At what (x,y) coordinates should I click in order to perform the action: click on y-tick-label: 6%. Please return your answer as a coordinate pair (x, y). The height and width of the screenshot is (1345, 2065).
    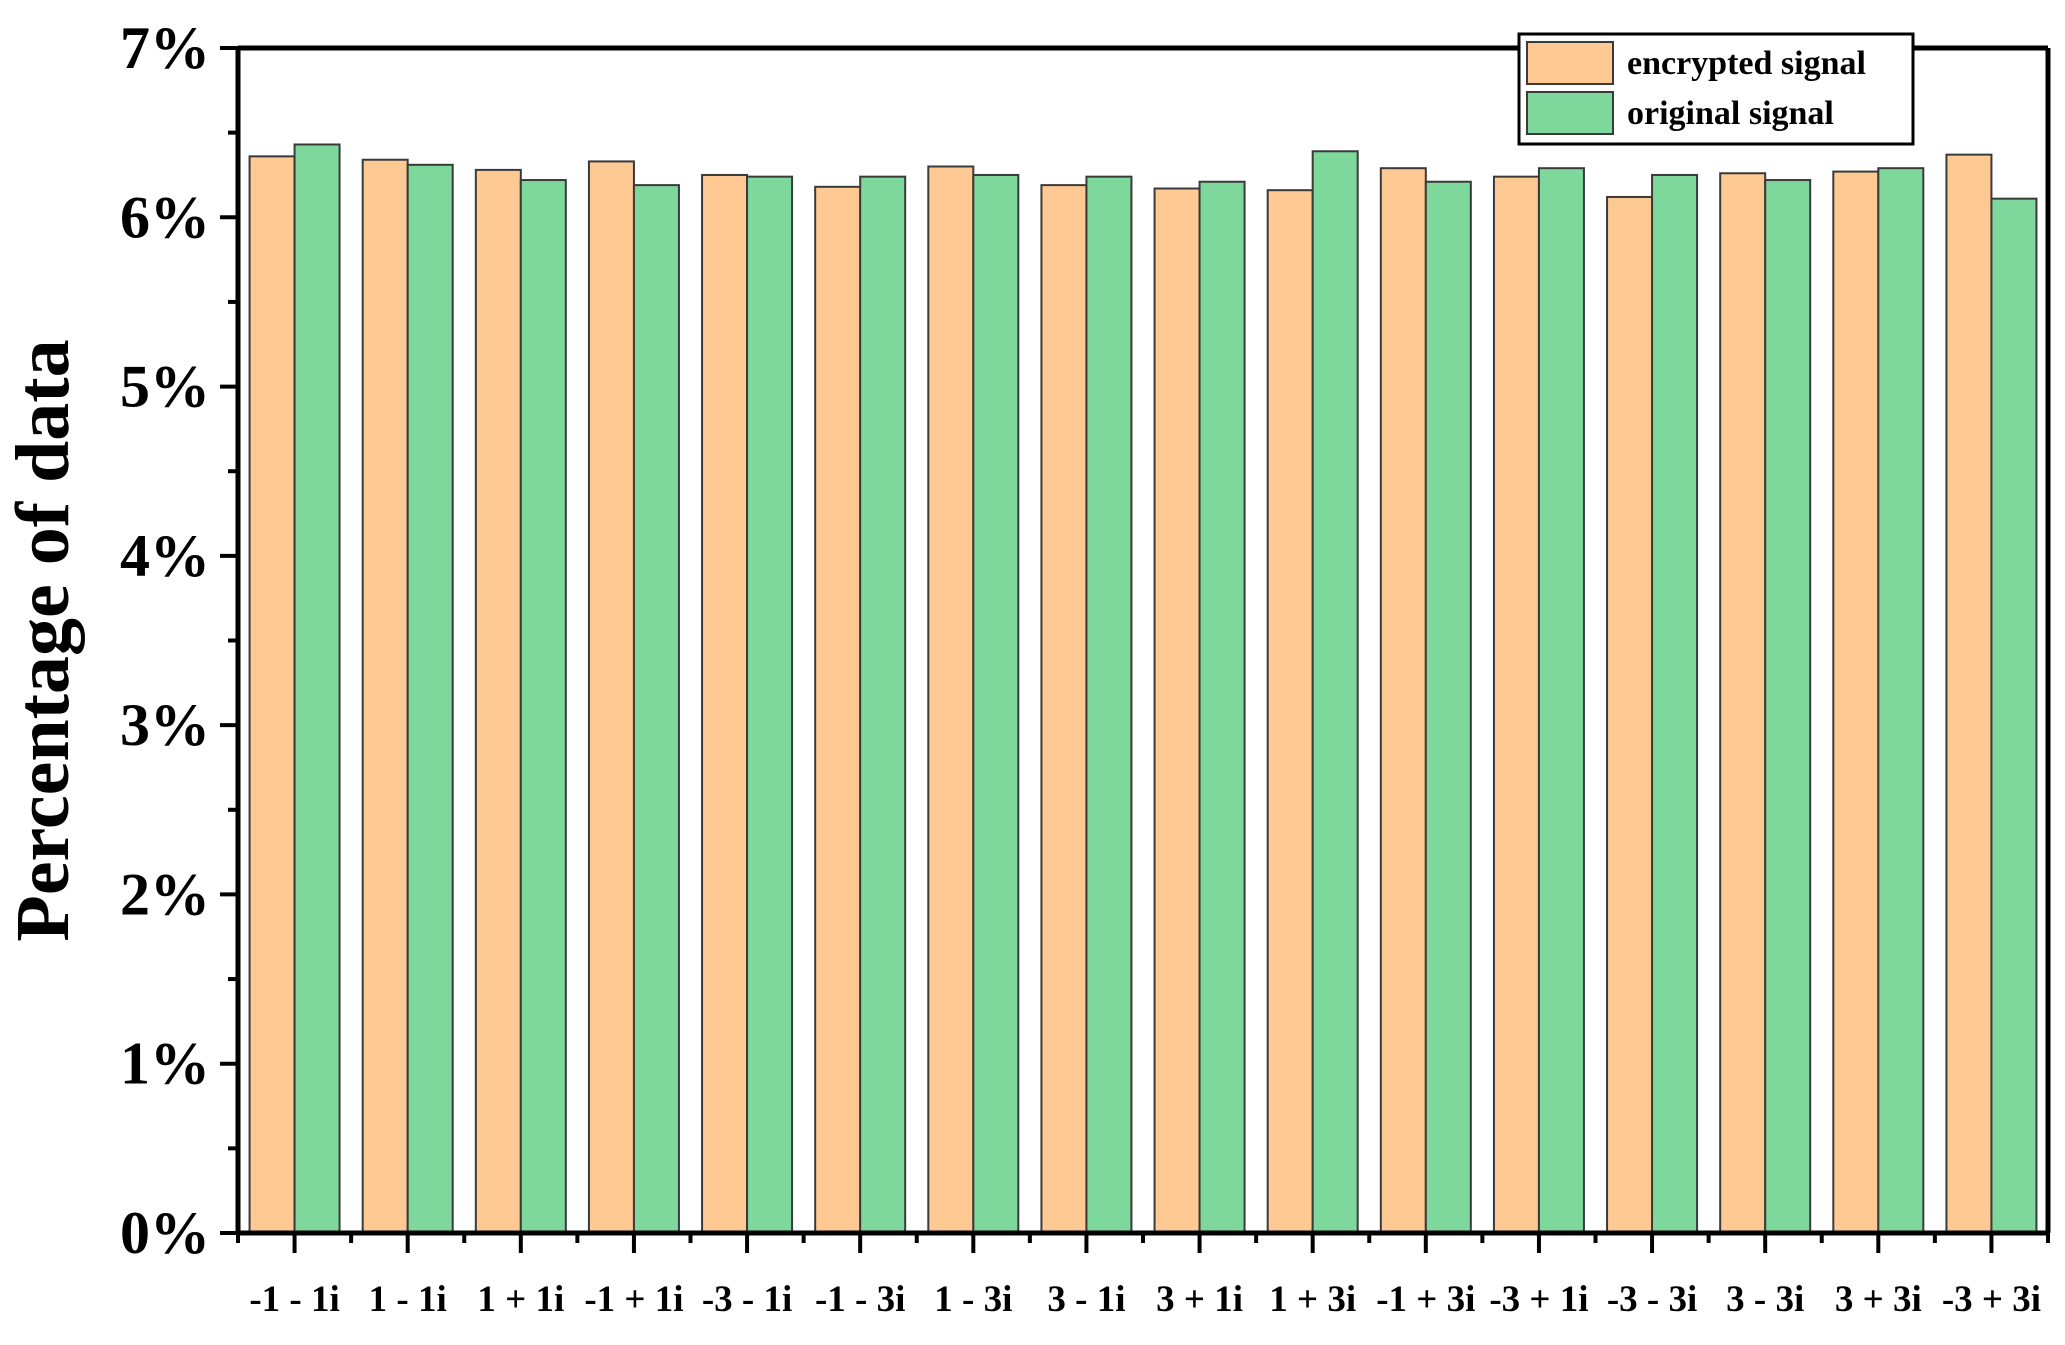
    Looking at the image, I should click on (165, 217).